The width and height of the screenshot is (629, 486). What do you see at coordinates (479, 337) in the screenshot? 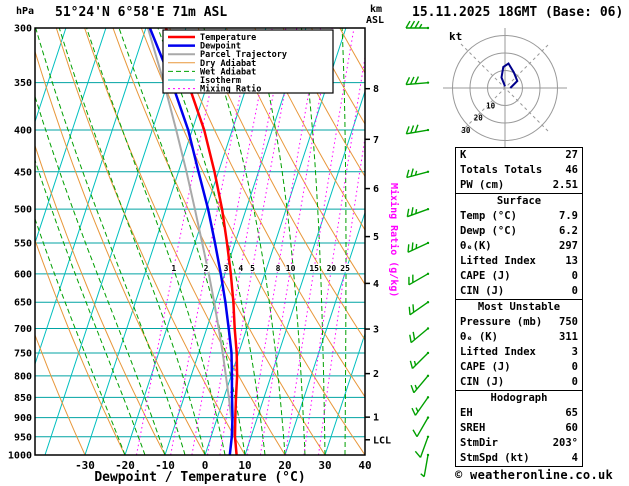
I see `table-row-label: θₑ (K)` at bounding box center [479, 337].